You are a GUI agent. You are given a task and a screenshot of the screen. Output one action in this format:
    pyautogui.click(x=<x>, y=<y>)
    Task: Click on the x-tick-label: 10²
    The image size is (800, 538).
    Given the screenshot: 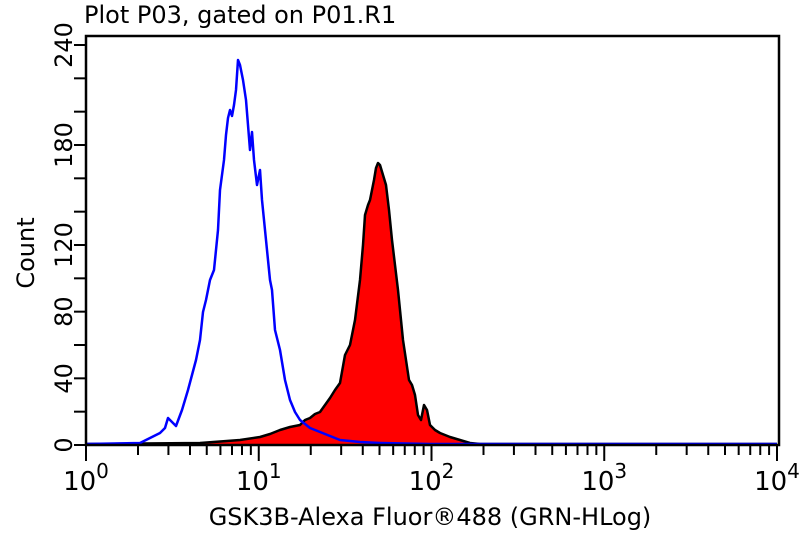 What is the action you would take?
    pyautogui.click(x=432, y=478)
    